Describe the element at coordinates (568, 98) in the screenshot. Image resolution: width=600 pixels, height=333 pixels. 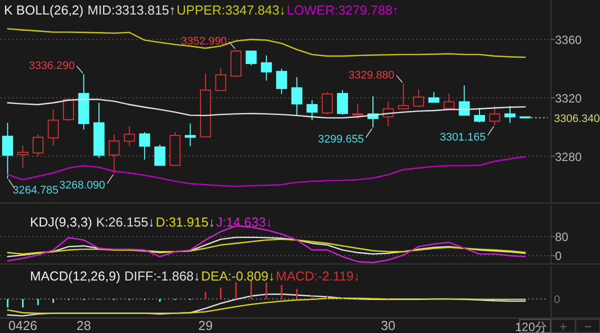
I see `y-tick-label: 3320` at that location.